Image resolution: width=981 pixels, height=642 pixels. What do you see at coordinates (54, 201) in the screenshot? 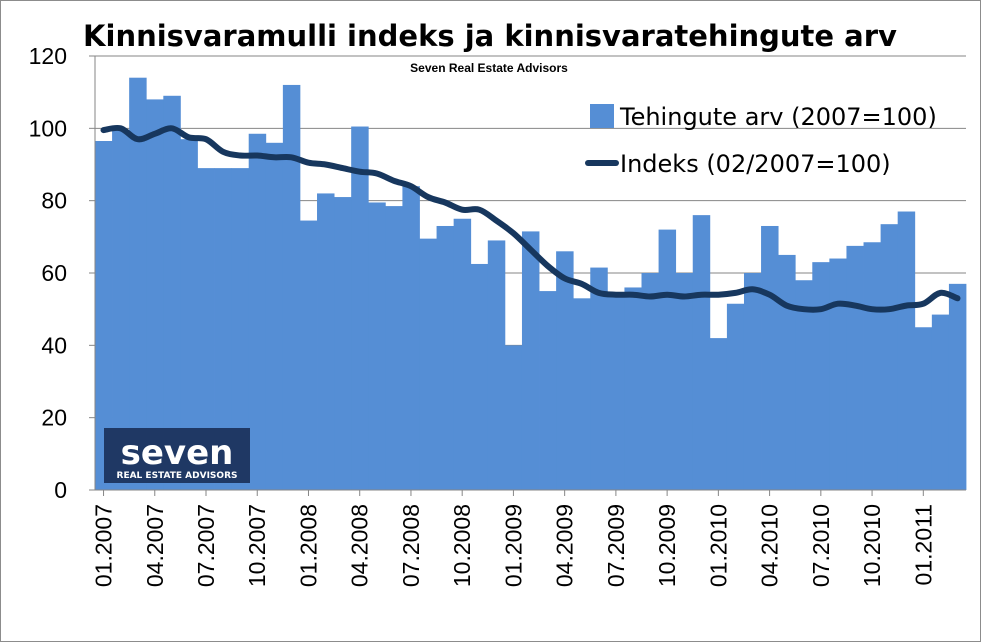
I see `y-tick-label: 80` at bounding box center [54, 201].